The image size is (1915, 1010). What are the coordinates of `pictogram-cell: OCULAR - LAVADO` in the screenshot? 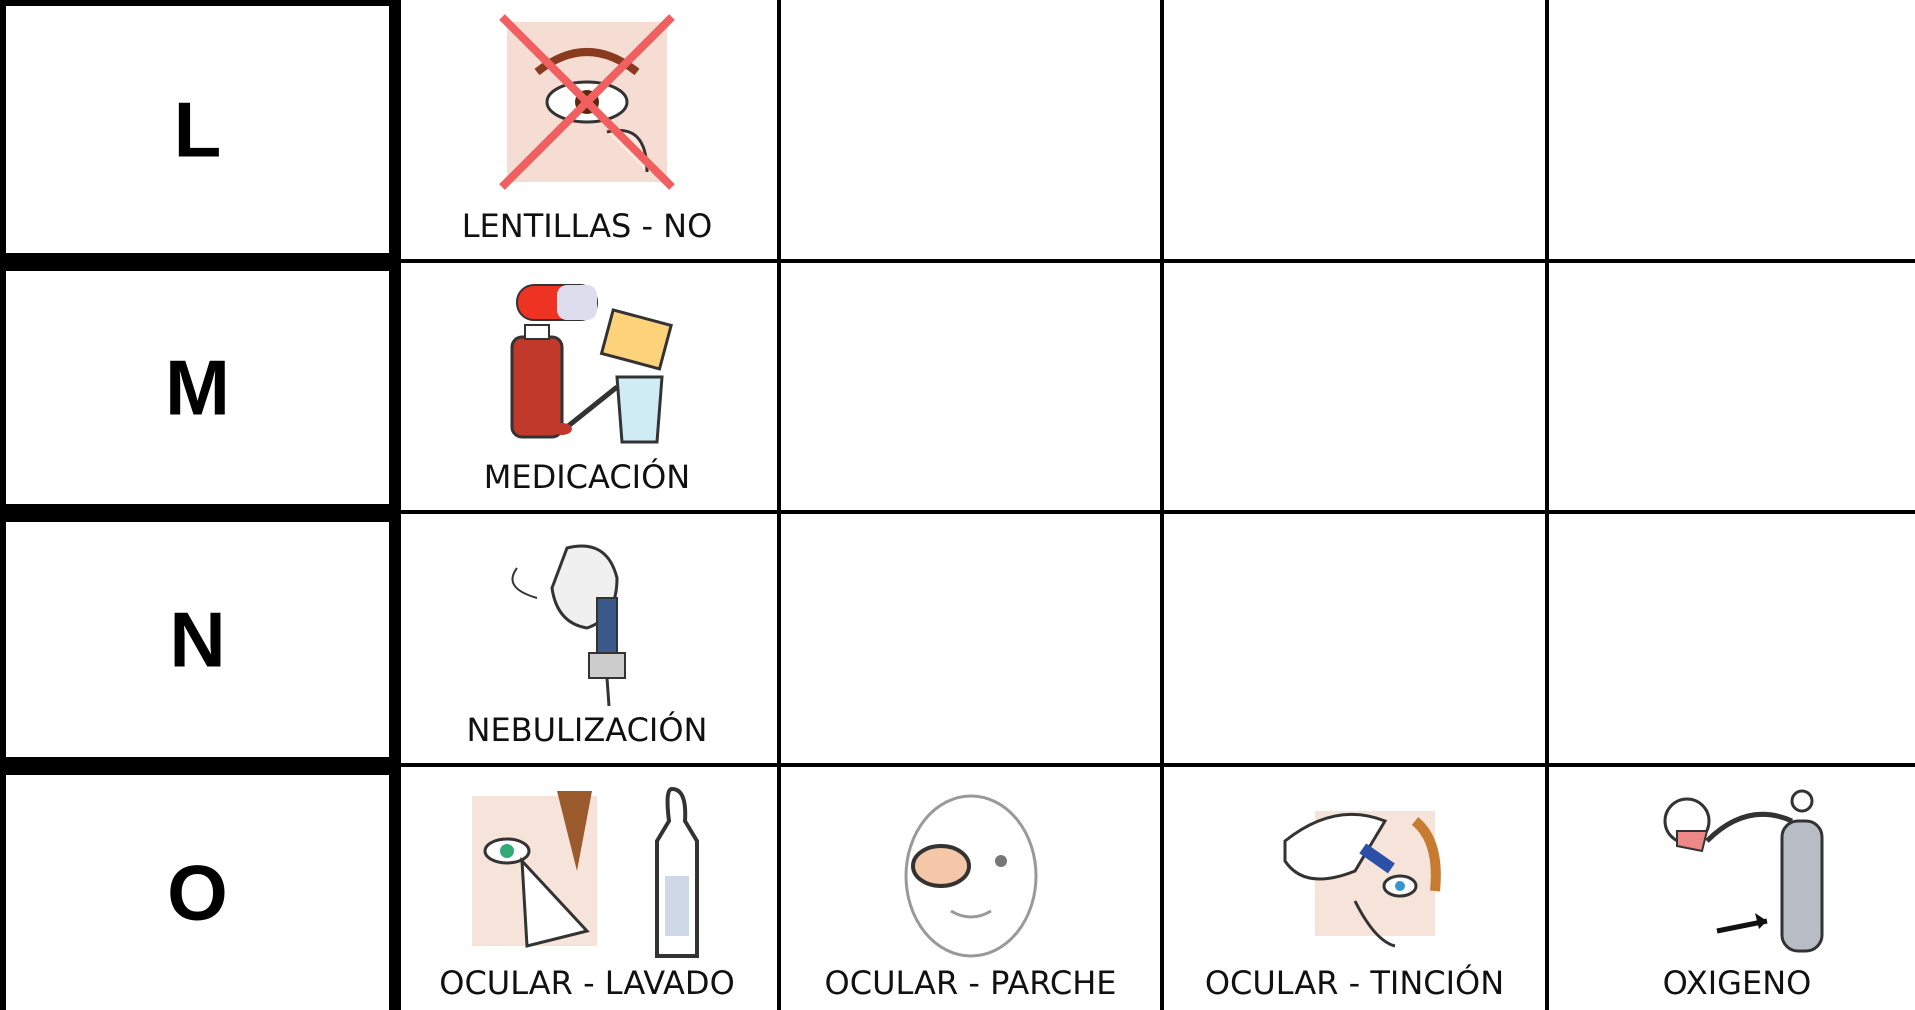 It's located at (587, 886).